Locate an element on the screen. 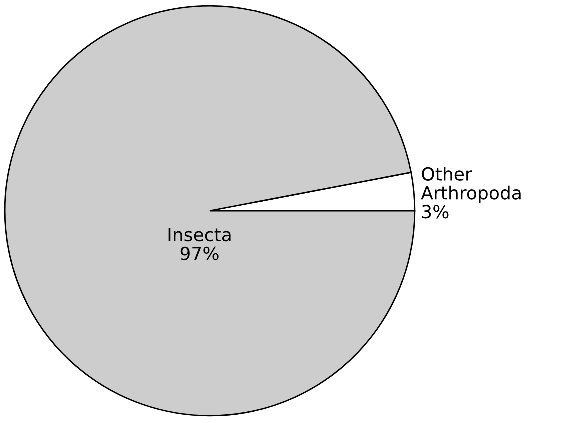  data-label: 3% is located at coordinates (435, 212).